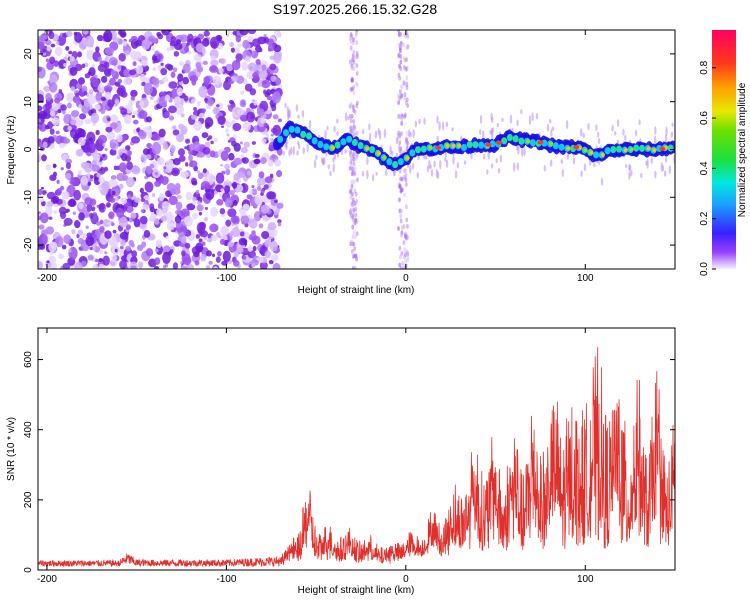 Image resolution: width=750 pixels, height=600 pixels. What do you see at coordinates (585, 579) in the screenshot?
I see `snr-xtick-label: 100` at bounding box center [585, 579].